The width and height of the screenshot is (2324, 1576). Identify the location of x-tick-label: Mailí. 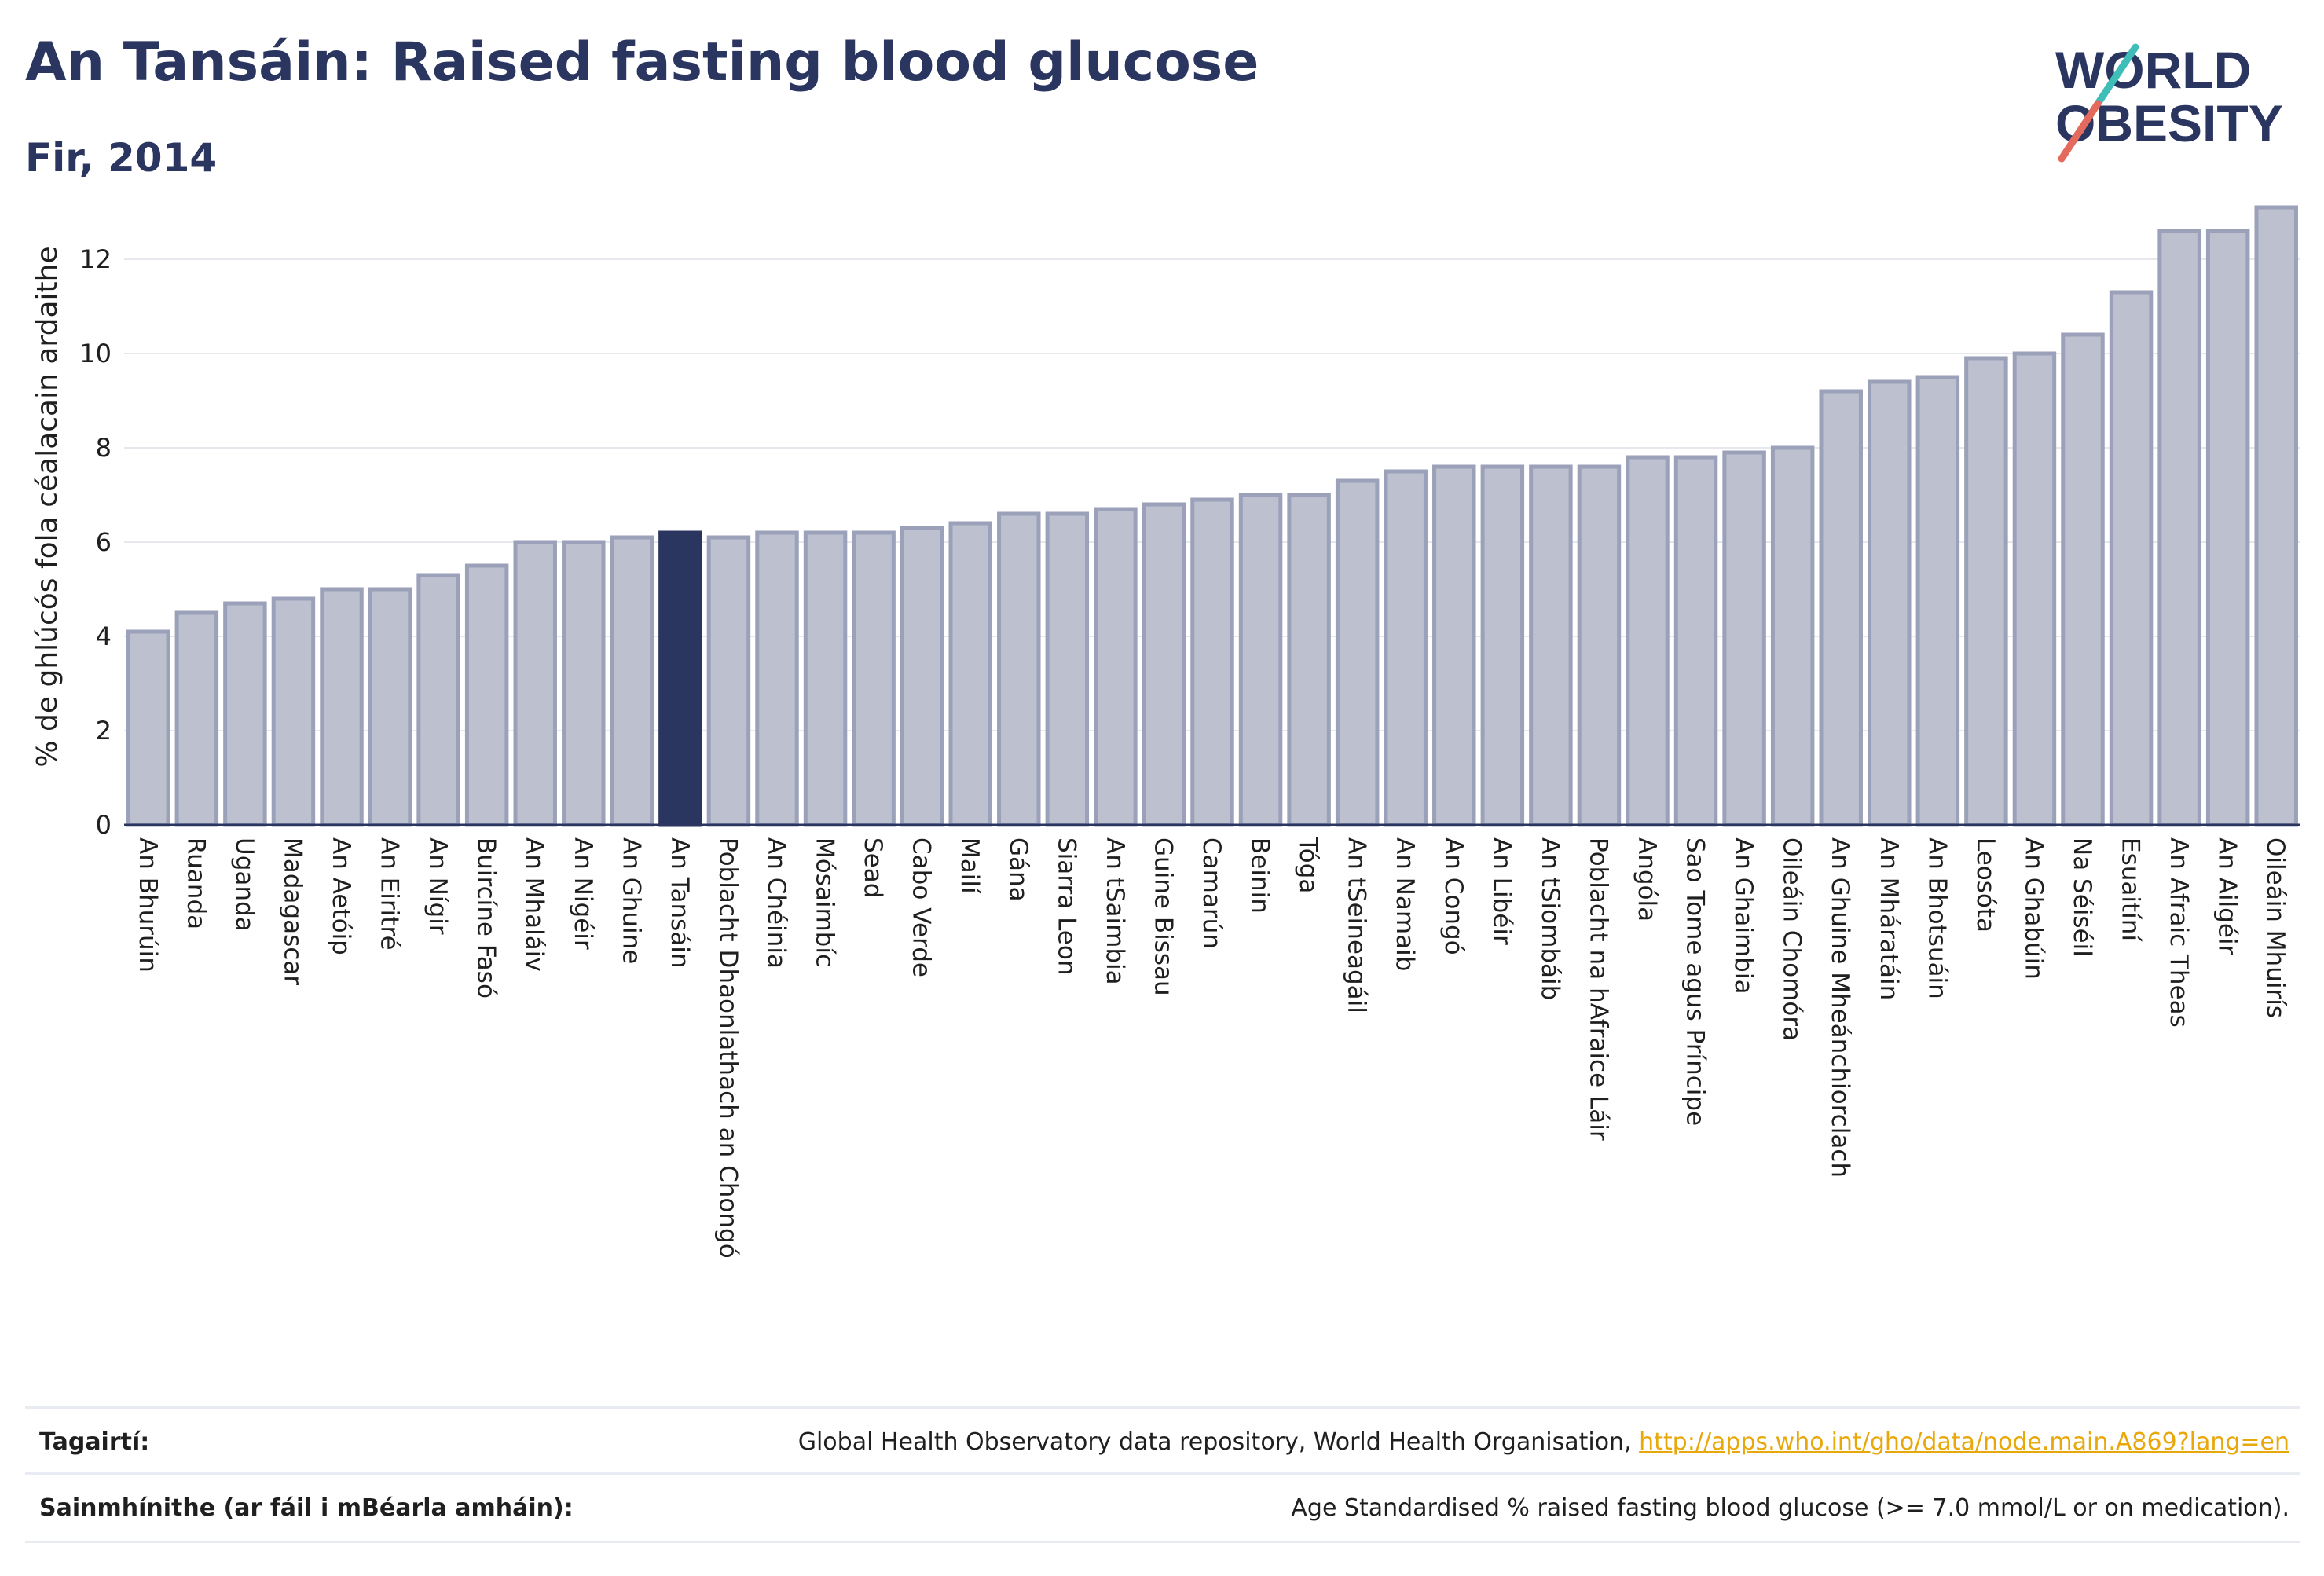
(969, 866).